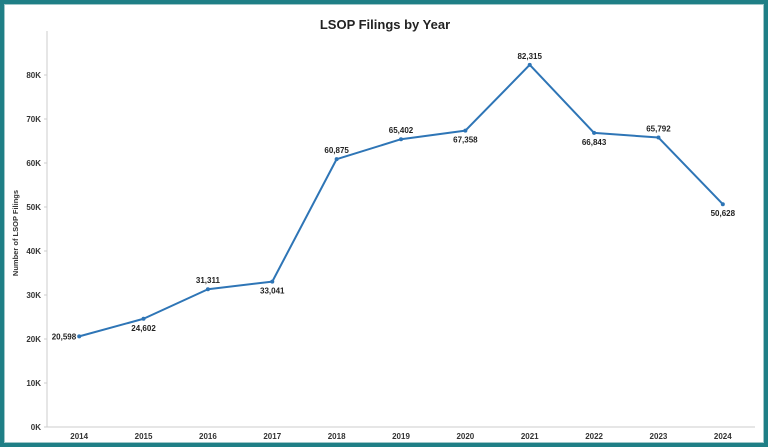  What do you see at coordinates (33, 75) in the screenshot?
I see `y-tick-label: 80K` at bounding box center [33, 75].